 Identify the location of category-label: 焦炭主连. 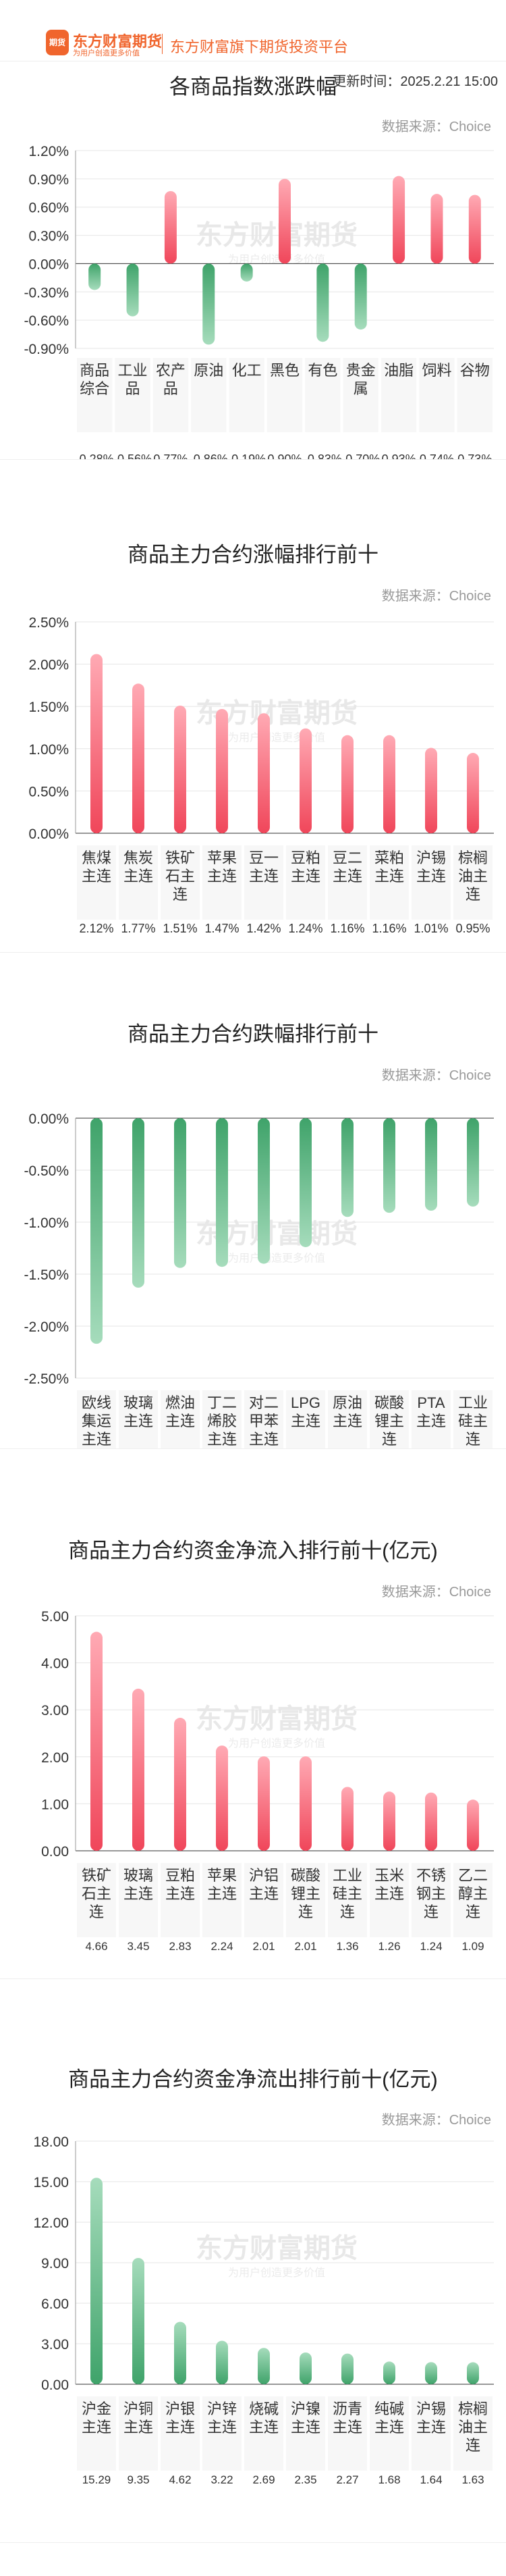
(138, 867).